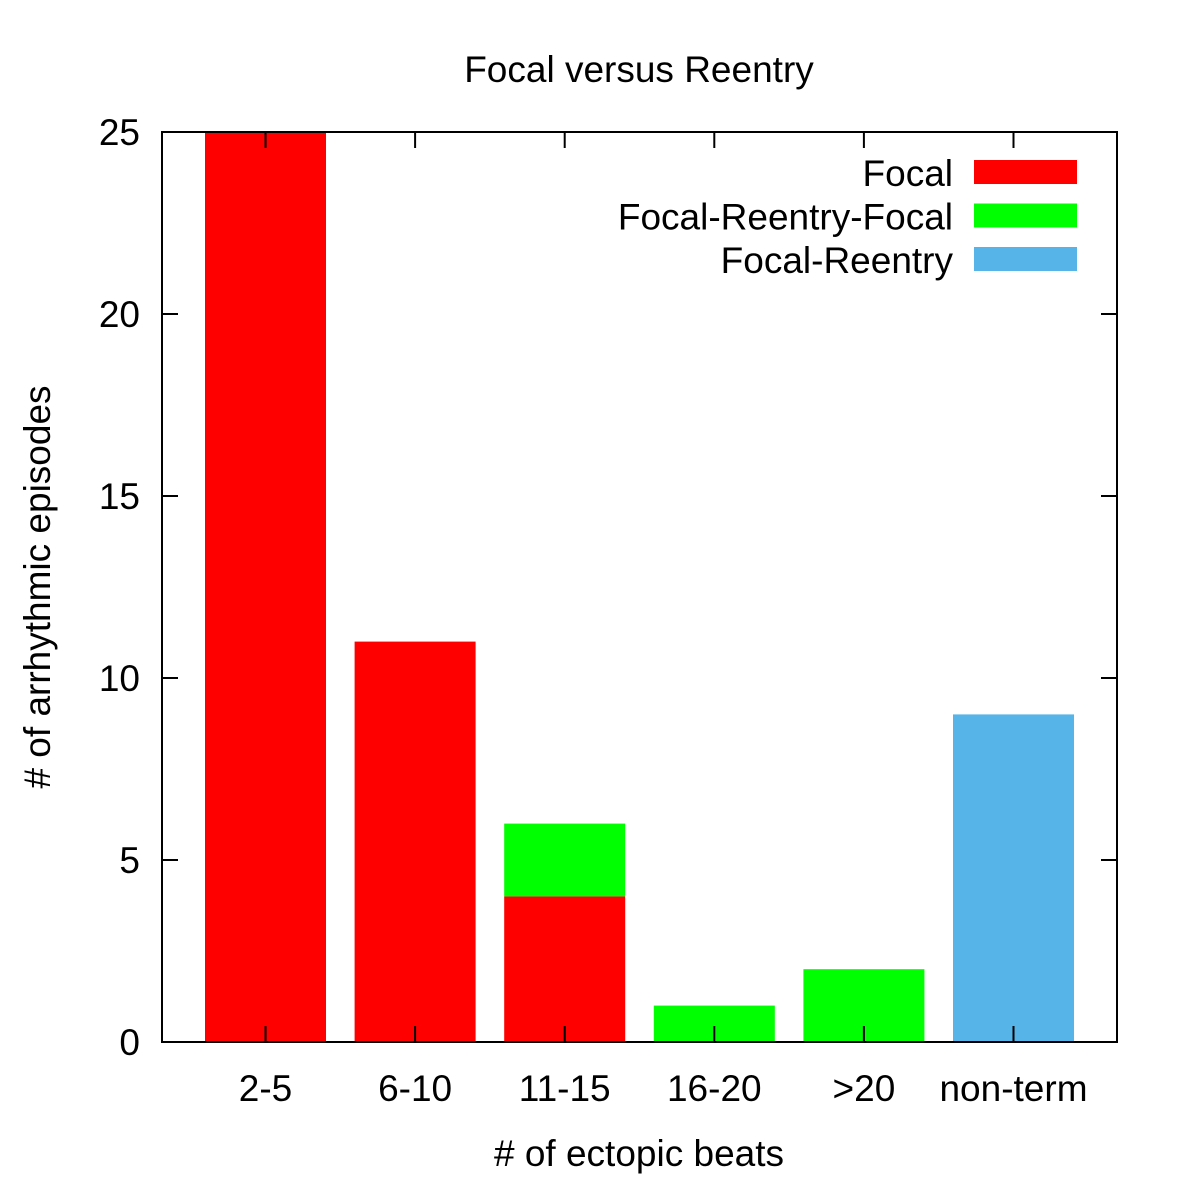  Describe the element at coordinates (837, 260) in the screenshot. I see `legend-label: Focal-Reentry` at that location.